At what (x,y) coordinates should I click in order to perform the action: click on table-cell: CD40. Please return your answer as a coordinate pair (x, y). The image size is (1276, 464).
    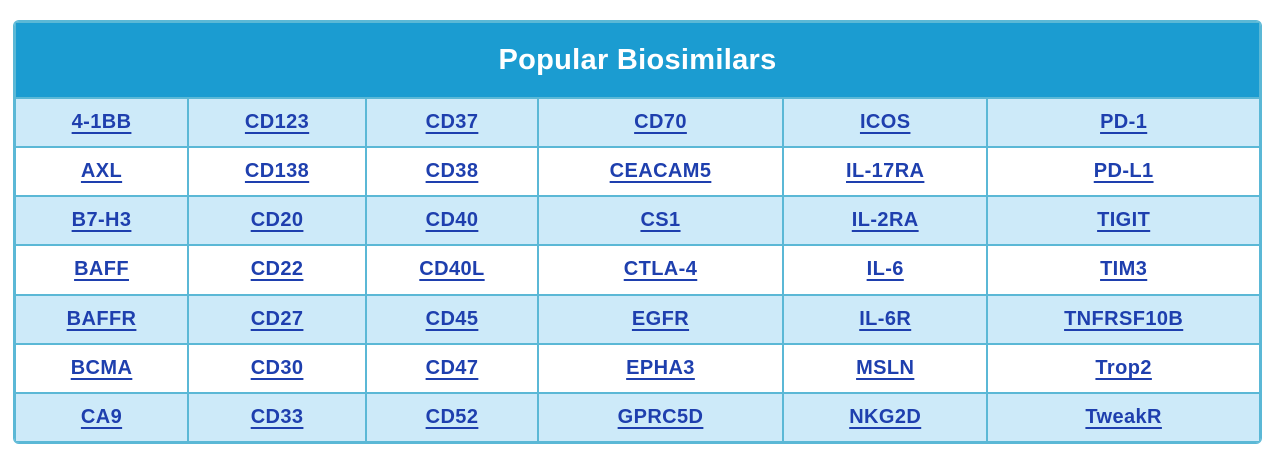
    Looking at the image, I should click on (452, 221).